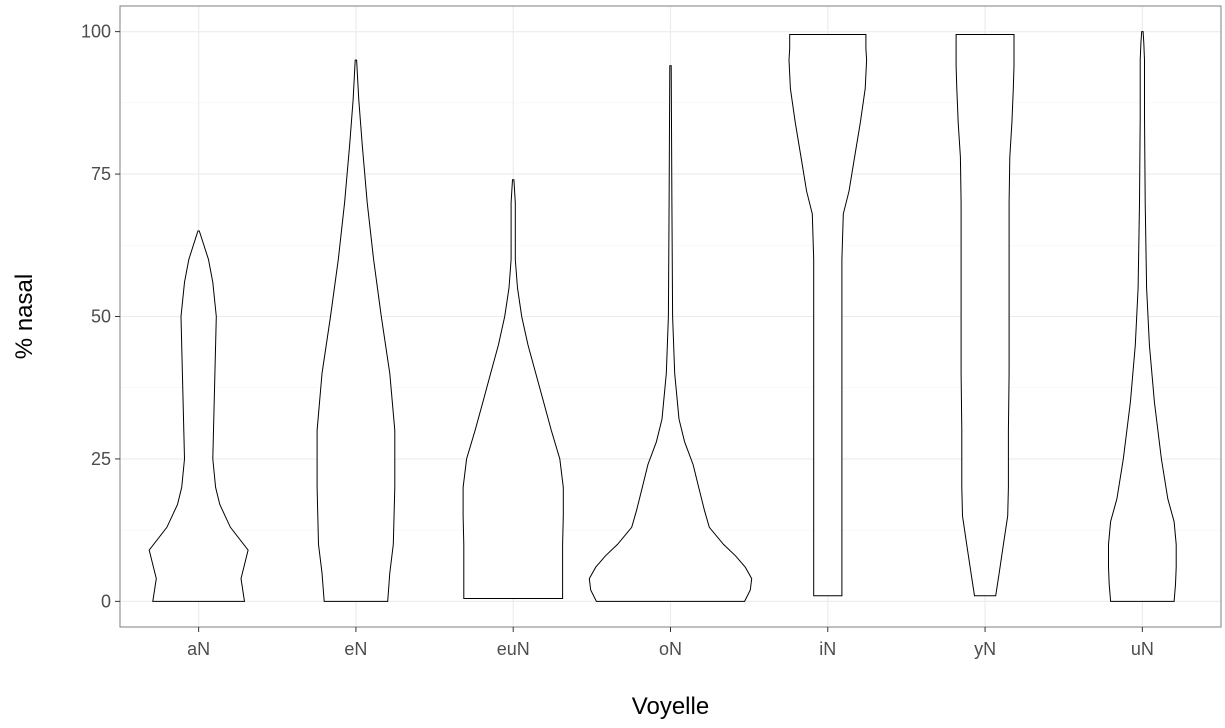 The width and height of the screenshot is (1225, 728). What do you see at coordinates (670, 333) in the screenshot?
I see `violin-oN` at bounding box center [670, 333].